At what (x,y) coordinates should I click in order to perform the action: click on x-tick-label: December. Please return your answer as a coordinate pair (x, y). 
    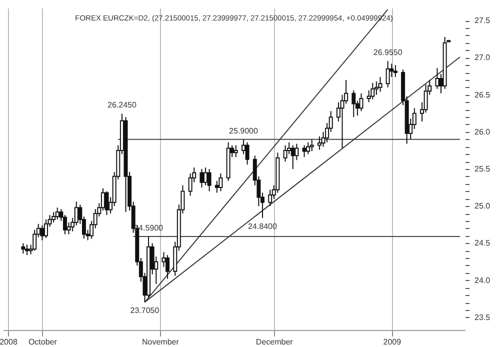
    Looking at the image, I should click on (275, 342).